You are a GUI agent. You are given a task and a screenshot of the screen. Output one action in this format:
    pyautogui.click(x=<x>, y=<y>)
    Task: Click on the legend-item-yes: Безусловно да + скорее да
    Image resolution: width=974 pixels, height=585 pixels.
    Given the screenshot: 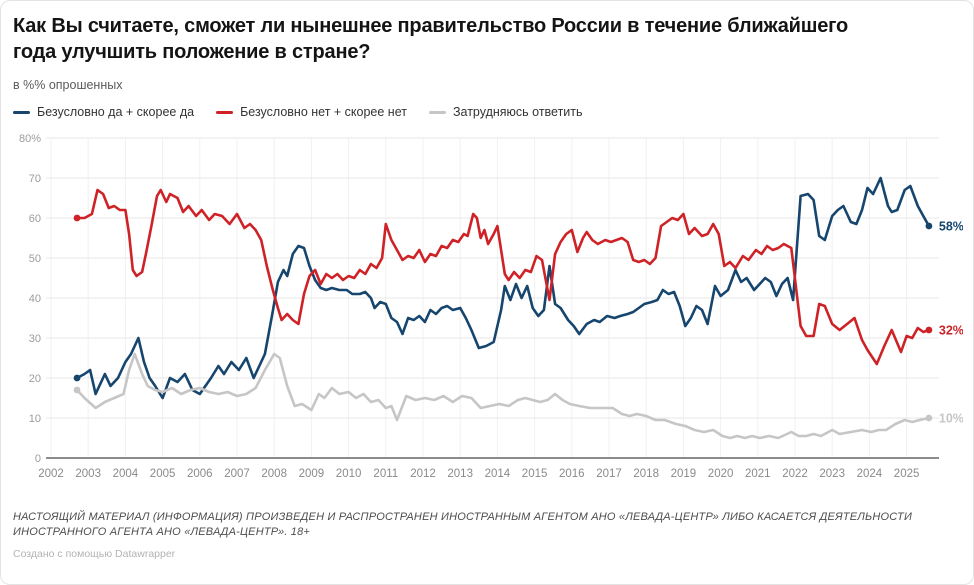 What is the action you would take?
    pyautogui.click(x=103, y=112)
    